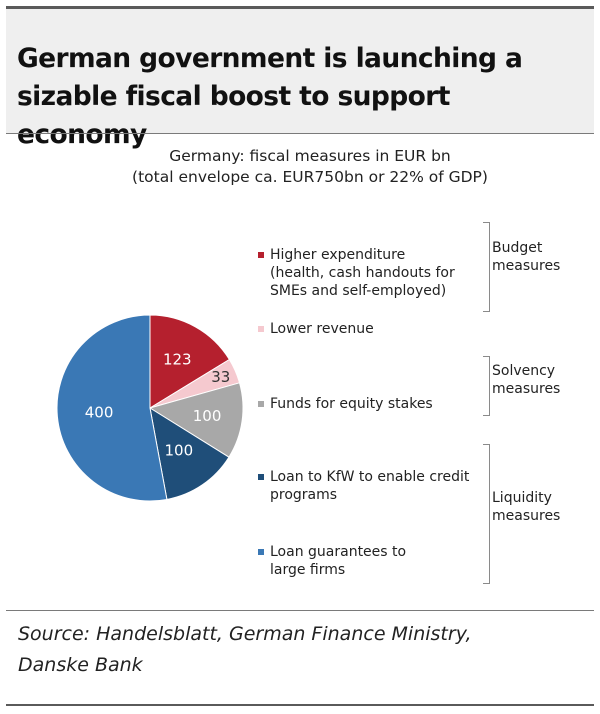  What do you see at coordinates (537, 380) in the screenshot?
I see `group-label-1: Solvency measures` at bounding box center [537, 380].